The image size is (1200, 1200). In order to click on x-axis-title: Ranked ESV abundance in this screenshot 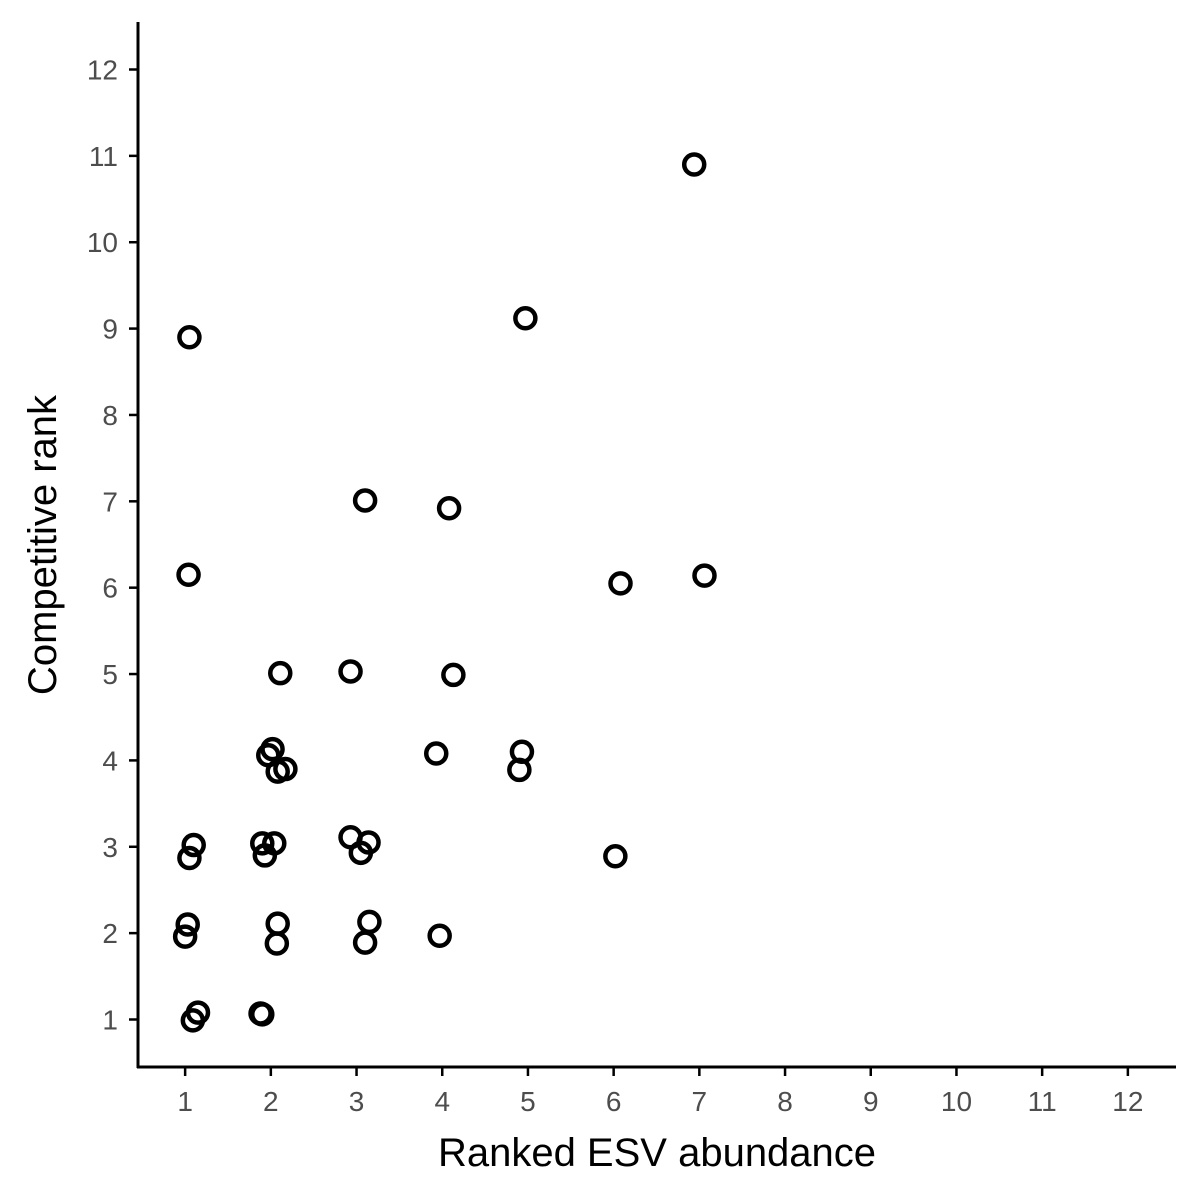, I will do `click(657, 1153)`.